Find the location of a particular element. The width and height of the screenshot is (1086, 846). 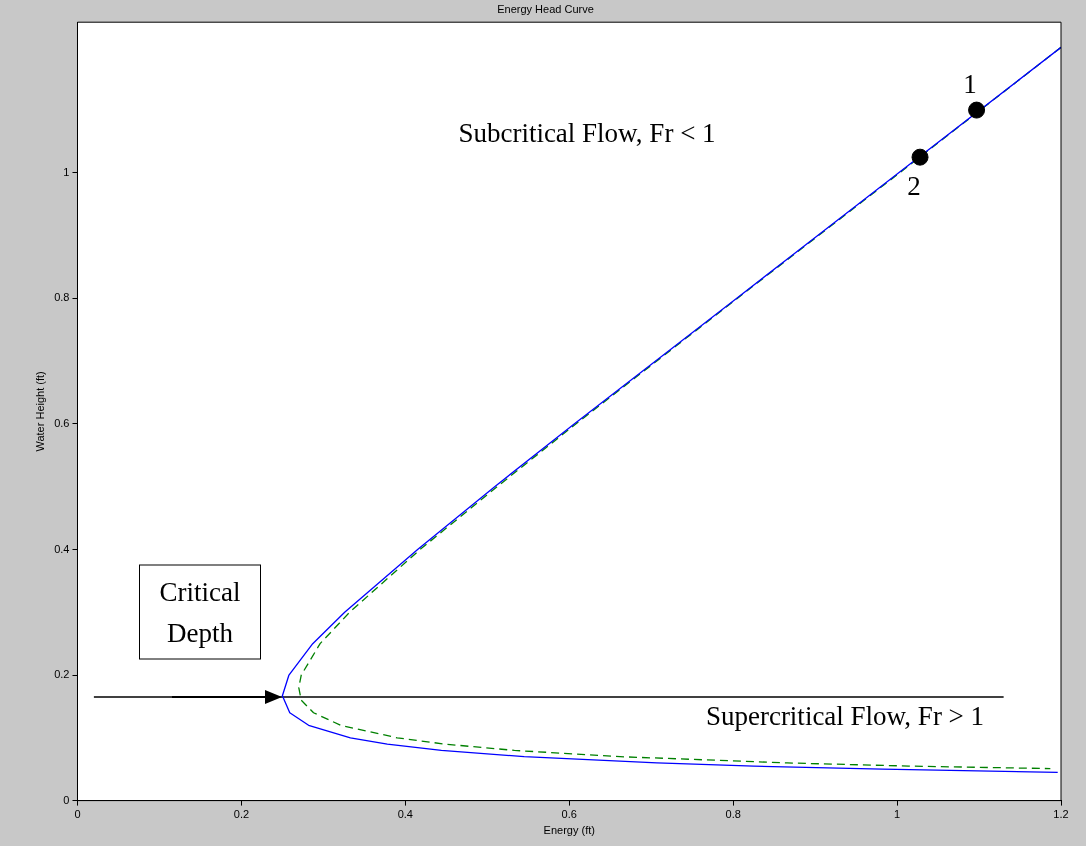

y-tick-label: 0.6 is located at coordinates (62, 422).